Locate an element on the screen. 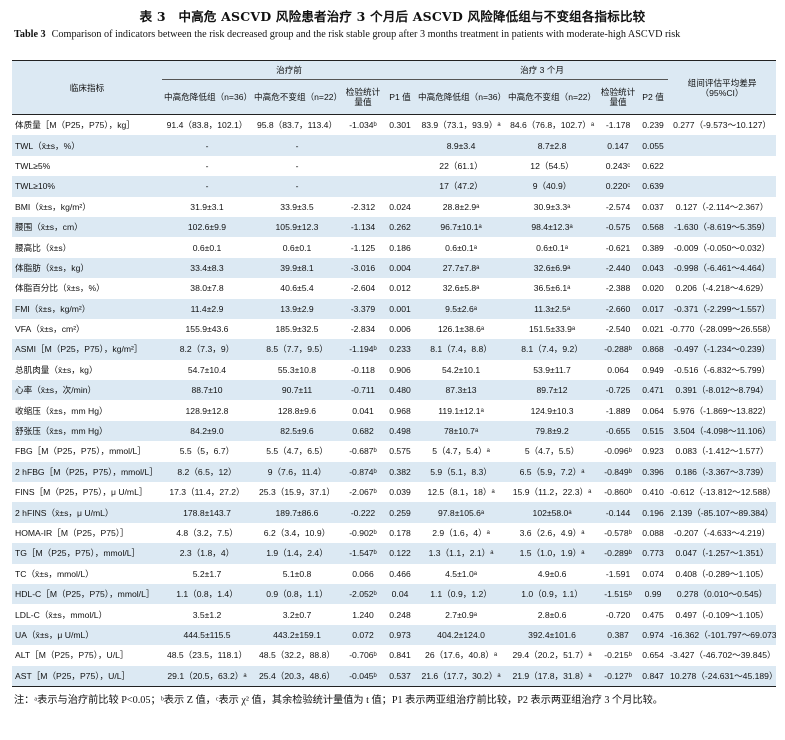  cell-p2: 0.037 is located at coordinates (653, 206).